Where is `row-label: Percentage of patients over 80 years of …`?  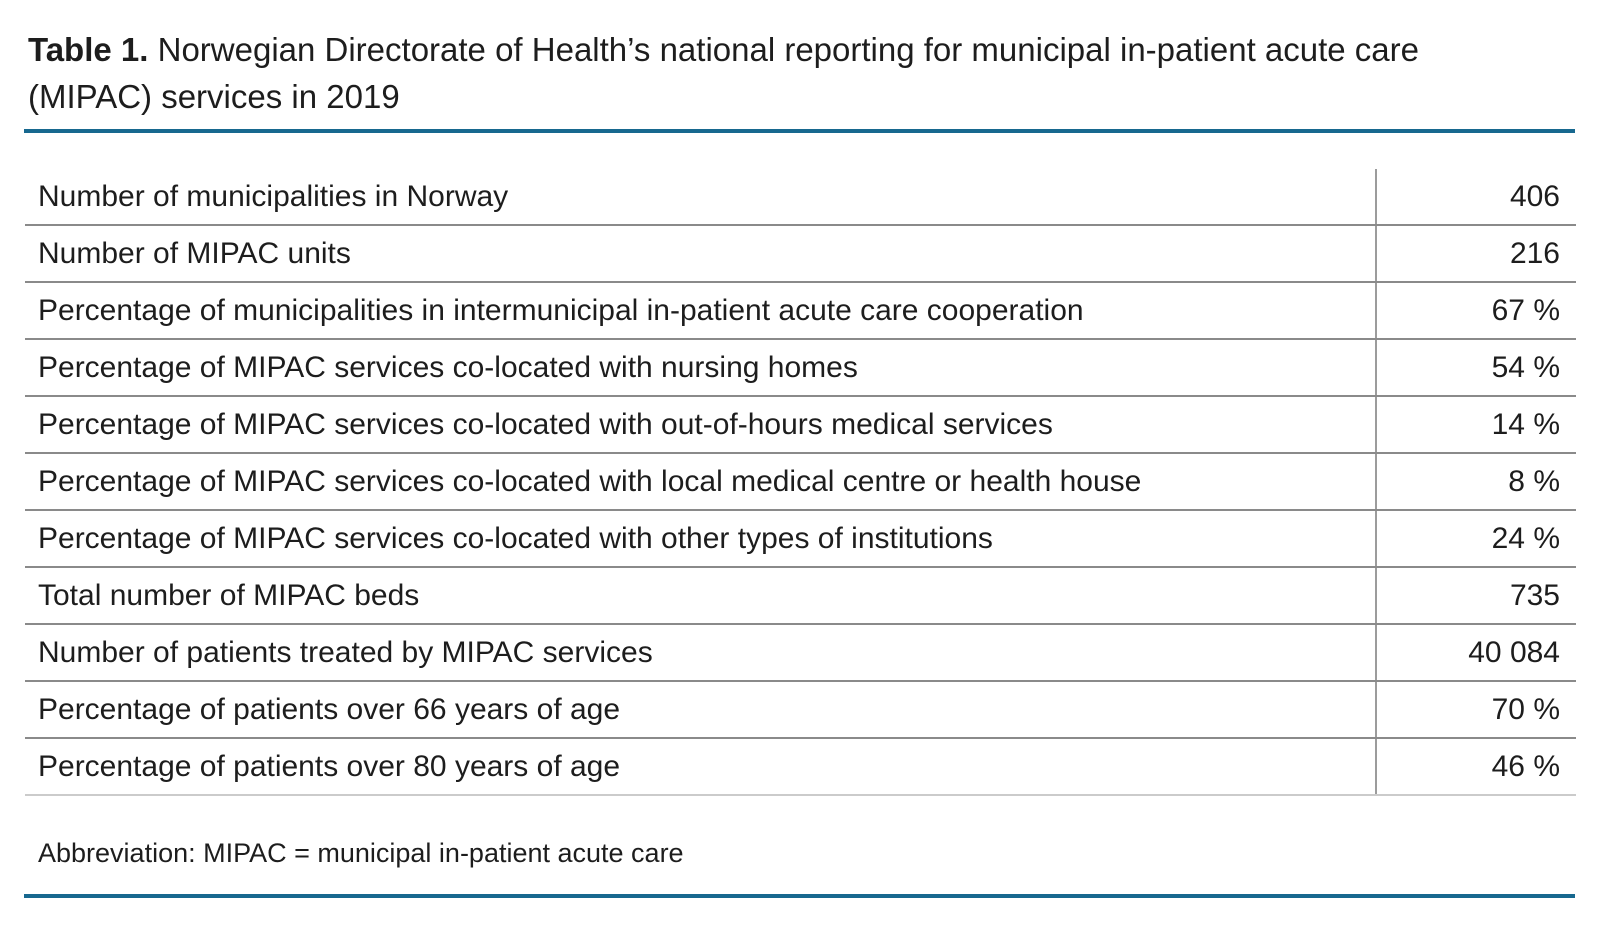 row-label: Percentage of patients over 80 years of … is located at coordinates (329, 766).